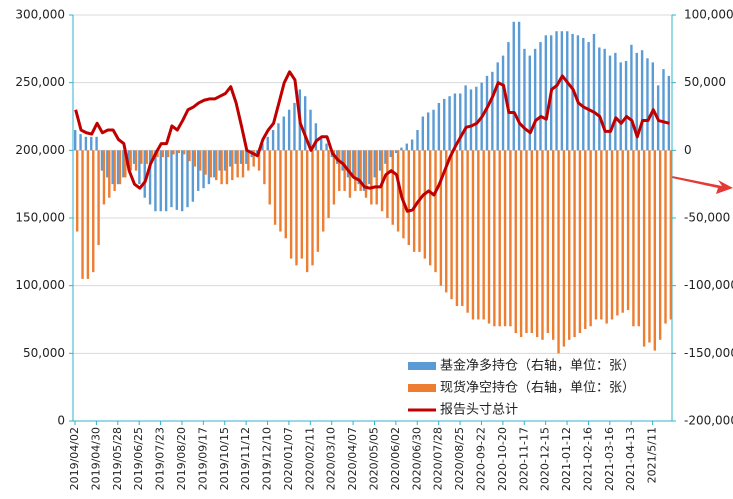 The height and width of the screenshot is (499, 733). What do you see at coordinates (438, 458) in the screenshot?
I see `x-tick-label: 2020/07/28` at bounding box center [438, 458].